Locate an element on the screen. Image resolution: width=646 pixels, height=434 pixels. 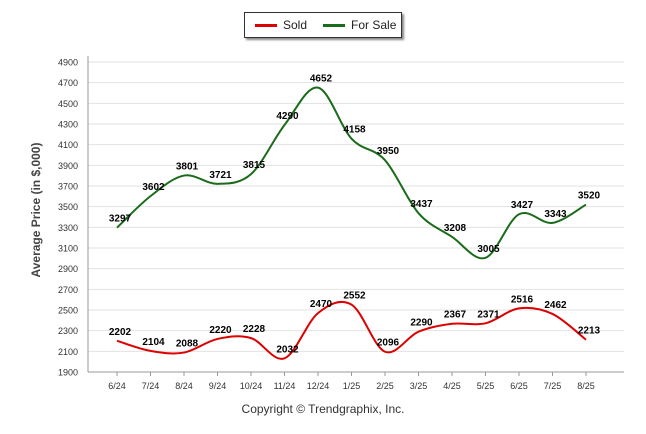
data-label: 2104 is located at coordinates (153, 342).